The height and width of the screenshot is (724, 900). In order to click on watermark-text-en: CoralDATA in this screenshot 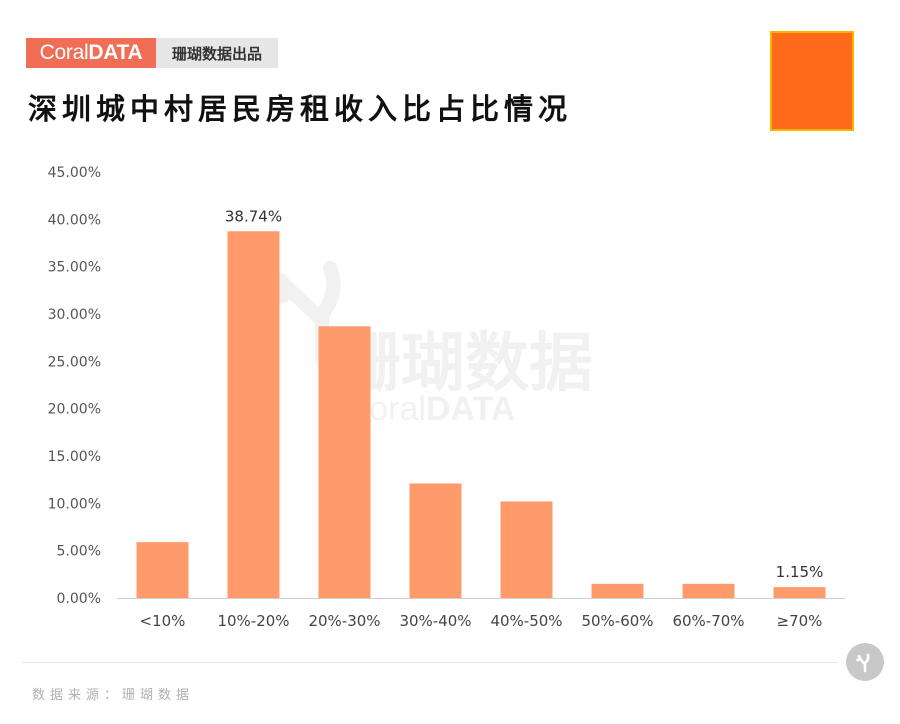, I will do `click(430, 409)`.